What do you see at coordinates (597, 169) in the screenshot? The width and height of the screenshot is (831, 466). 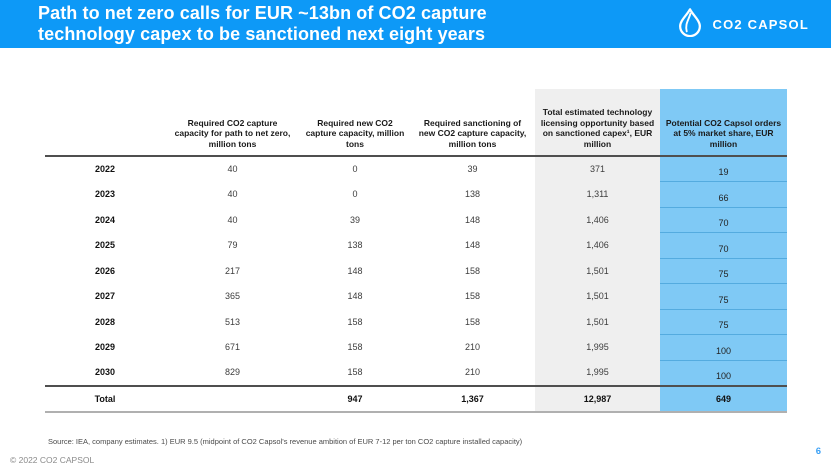 I see `cell-licensing: 371` at bounding box center [597, 169].